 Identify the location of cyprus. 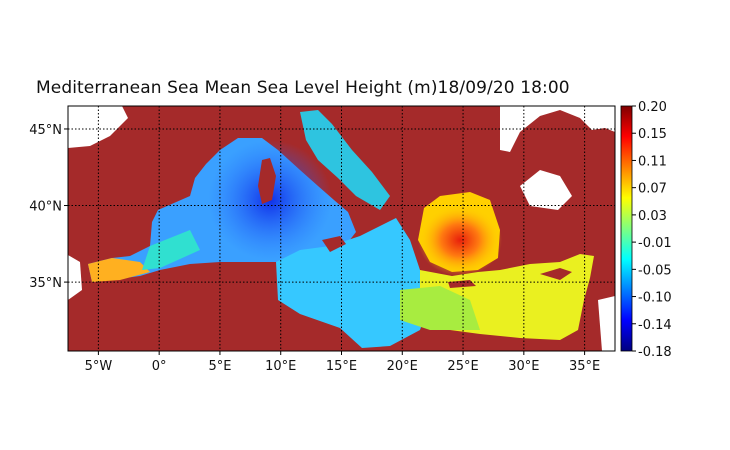
(556, 274).